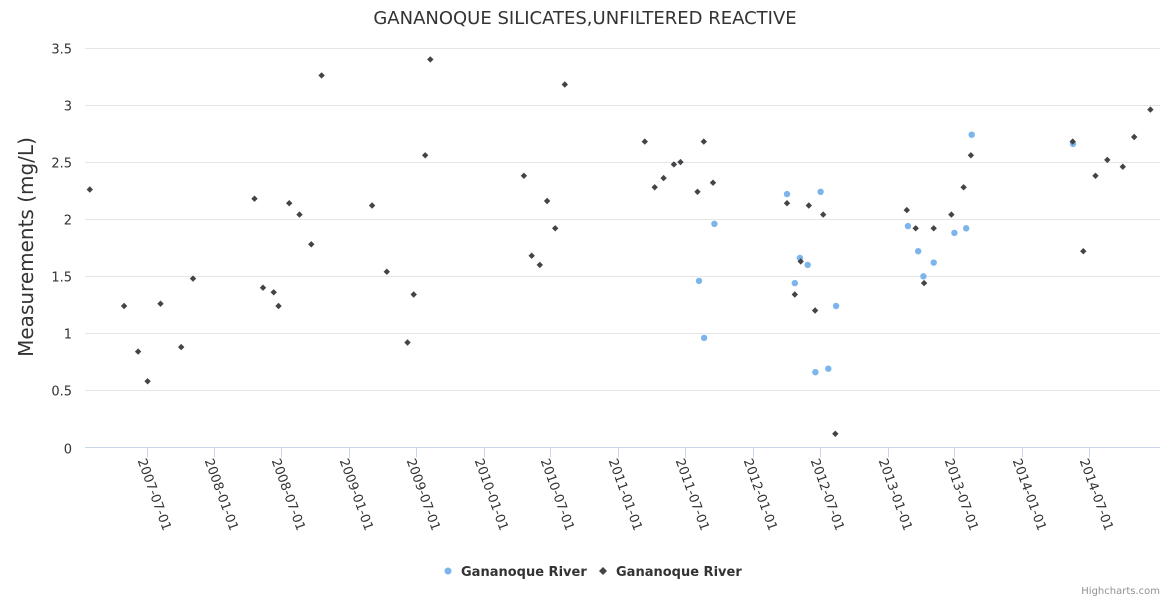 The image size is (1170, 600). I want to click on y-axis-label: Measurements (mg/L), so click(26, 247).